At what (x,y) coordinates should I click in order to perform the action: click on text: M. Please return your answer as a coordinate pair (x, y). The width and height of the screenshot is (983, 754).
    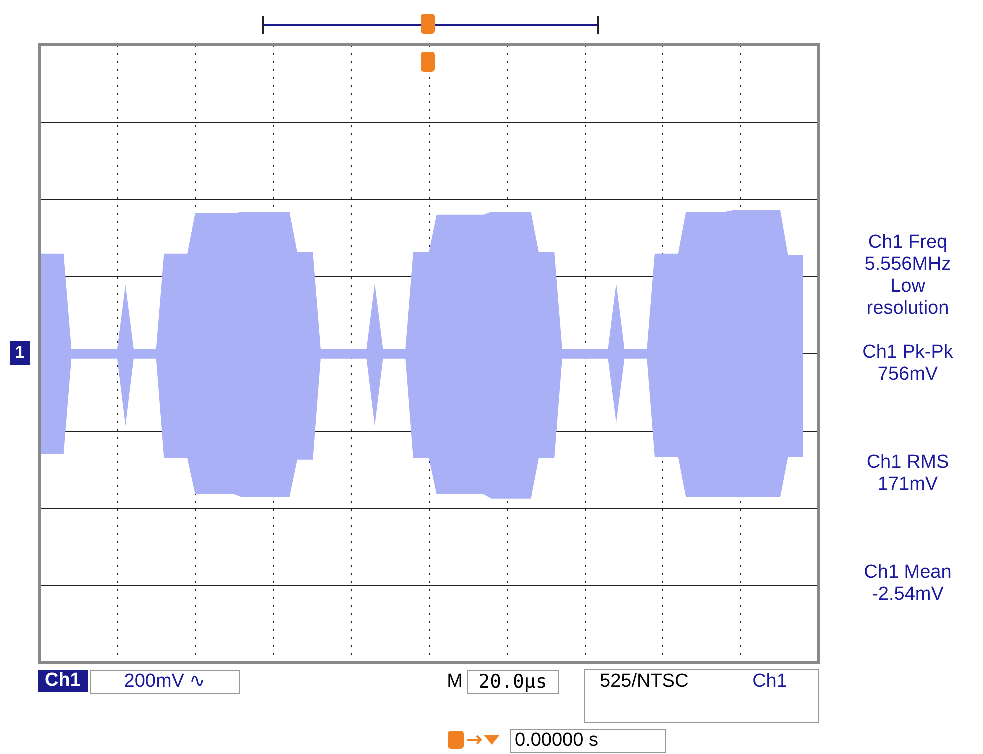
    Looking at the image, I should click on (455, 682).